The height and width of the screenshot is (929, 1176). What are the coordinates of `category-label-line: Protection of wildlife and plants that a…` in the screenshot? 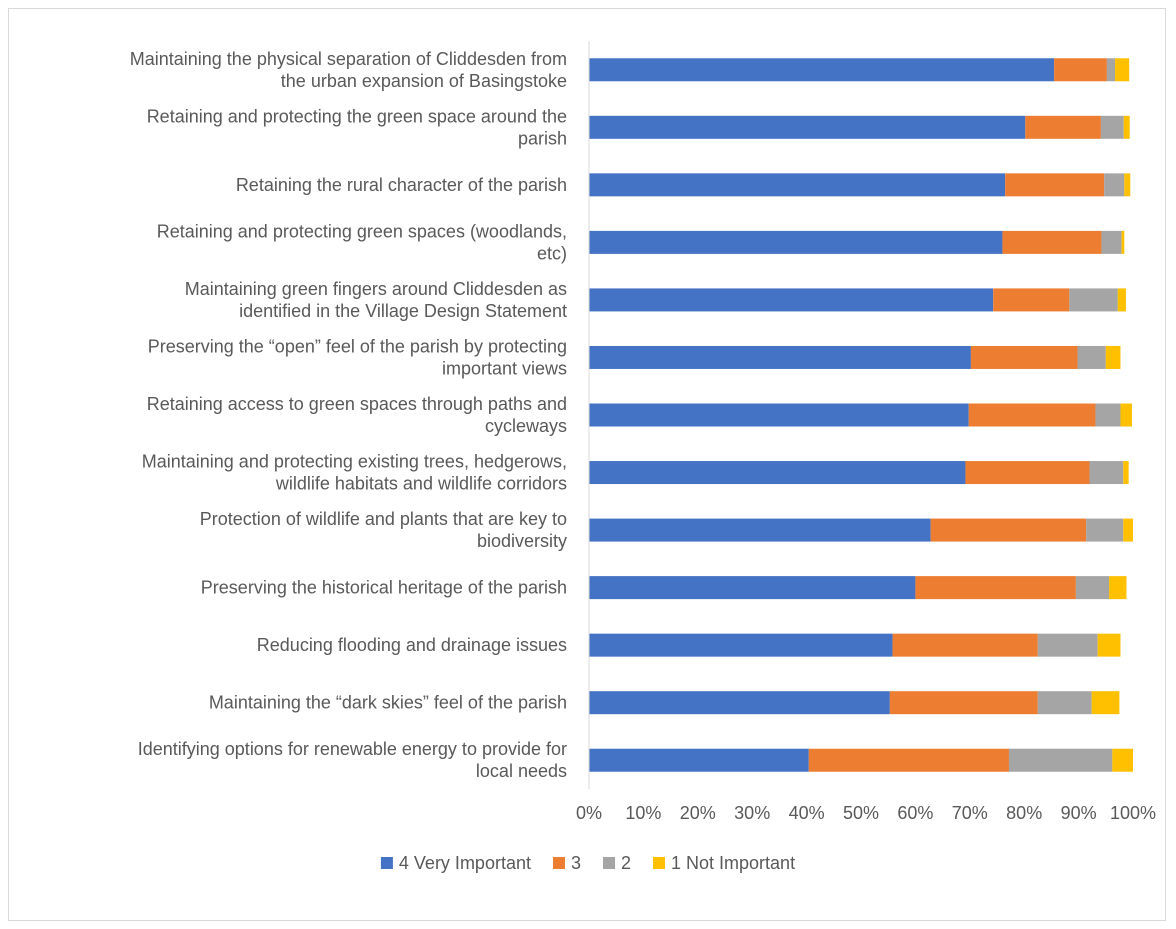 It's located at (383, 519).